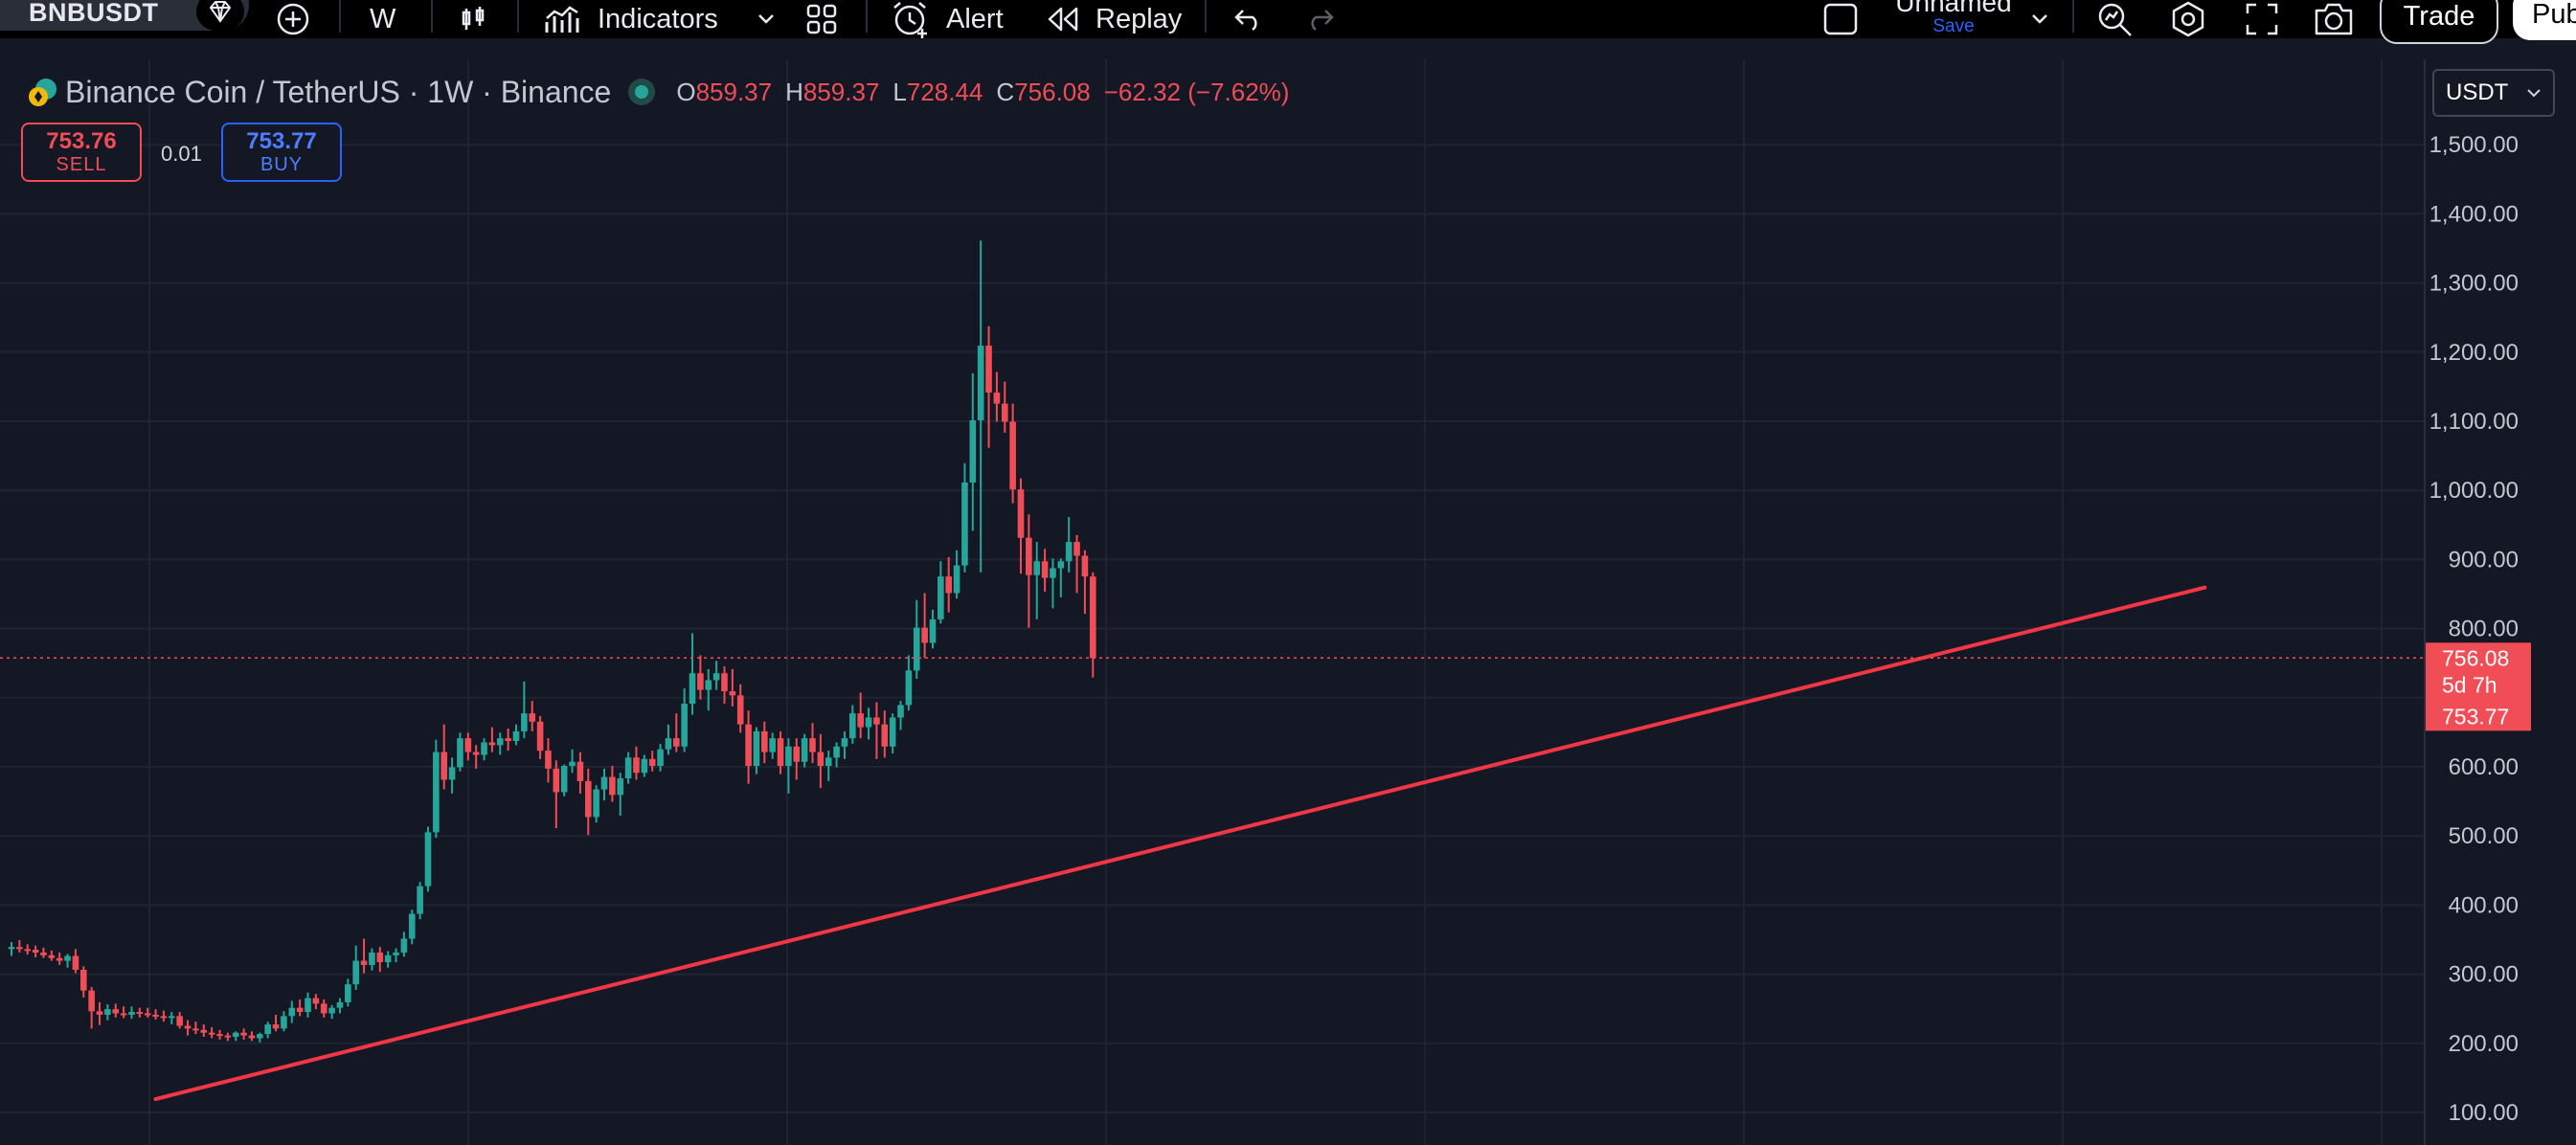 This screenshot has height=1145, width=2576. Describe the element at coordinates (338, 91) in the screenshot. I see `symbol-title: Binance Coin / TetherUS · 1W · Binance` at that location.